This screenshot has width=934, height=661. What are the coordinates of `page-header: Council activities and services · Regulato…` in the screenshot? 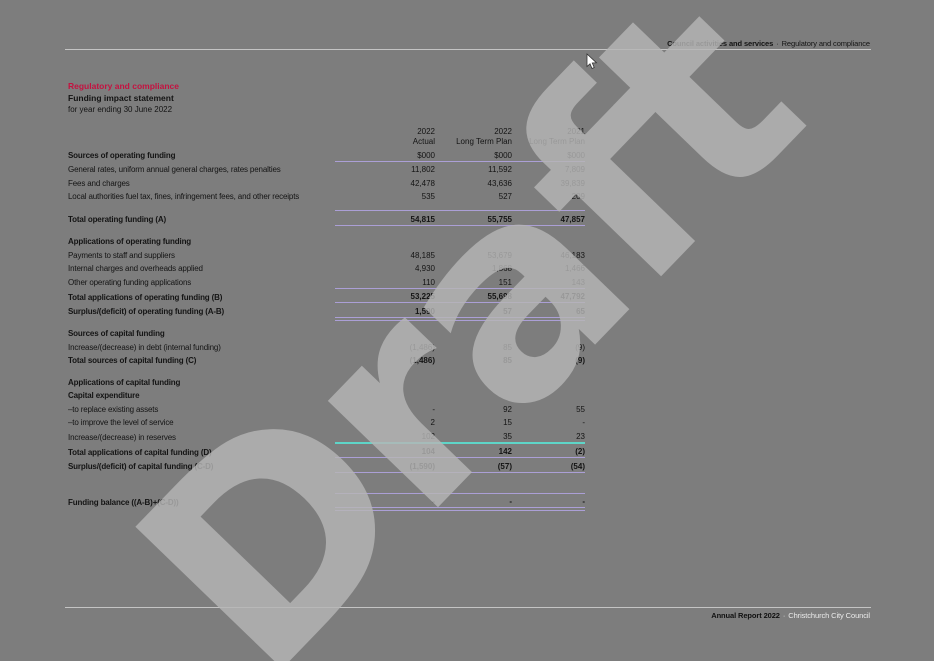 It's located at (768, 43).